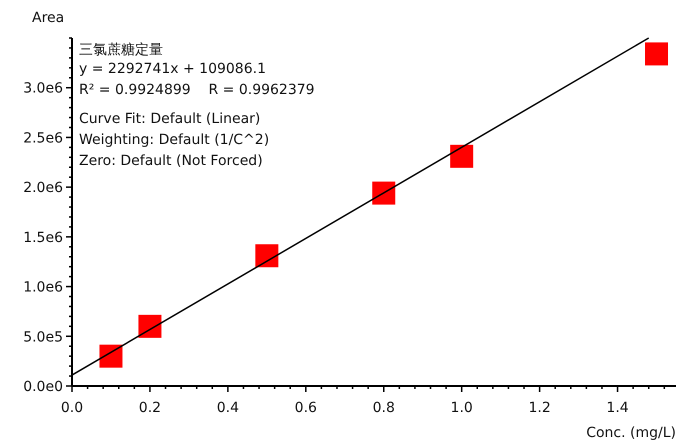  Describe the element at coordinates (617, 408) in the screenshot. I see `x-tick-label: 1.4` at that location.